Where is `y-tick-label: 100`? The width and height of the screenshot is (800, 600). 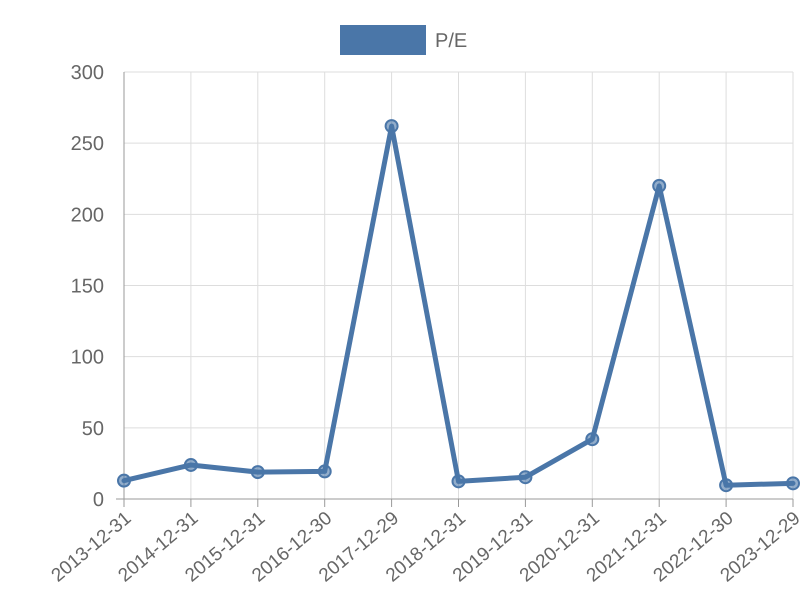 y-tick-label: 100 is located at coordinates (87, 357).